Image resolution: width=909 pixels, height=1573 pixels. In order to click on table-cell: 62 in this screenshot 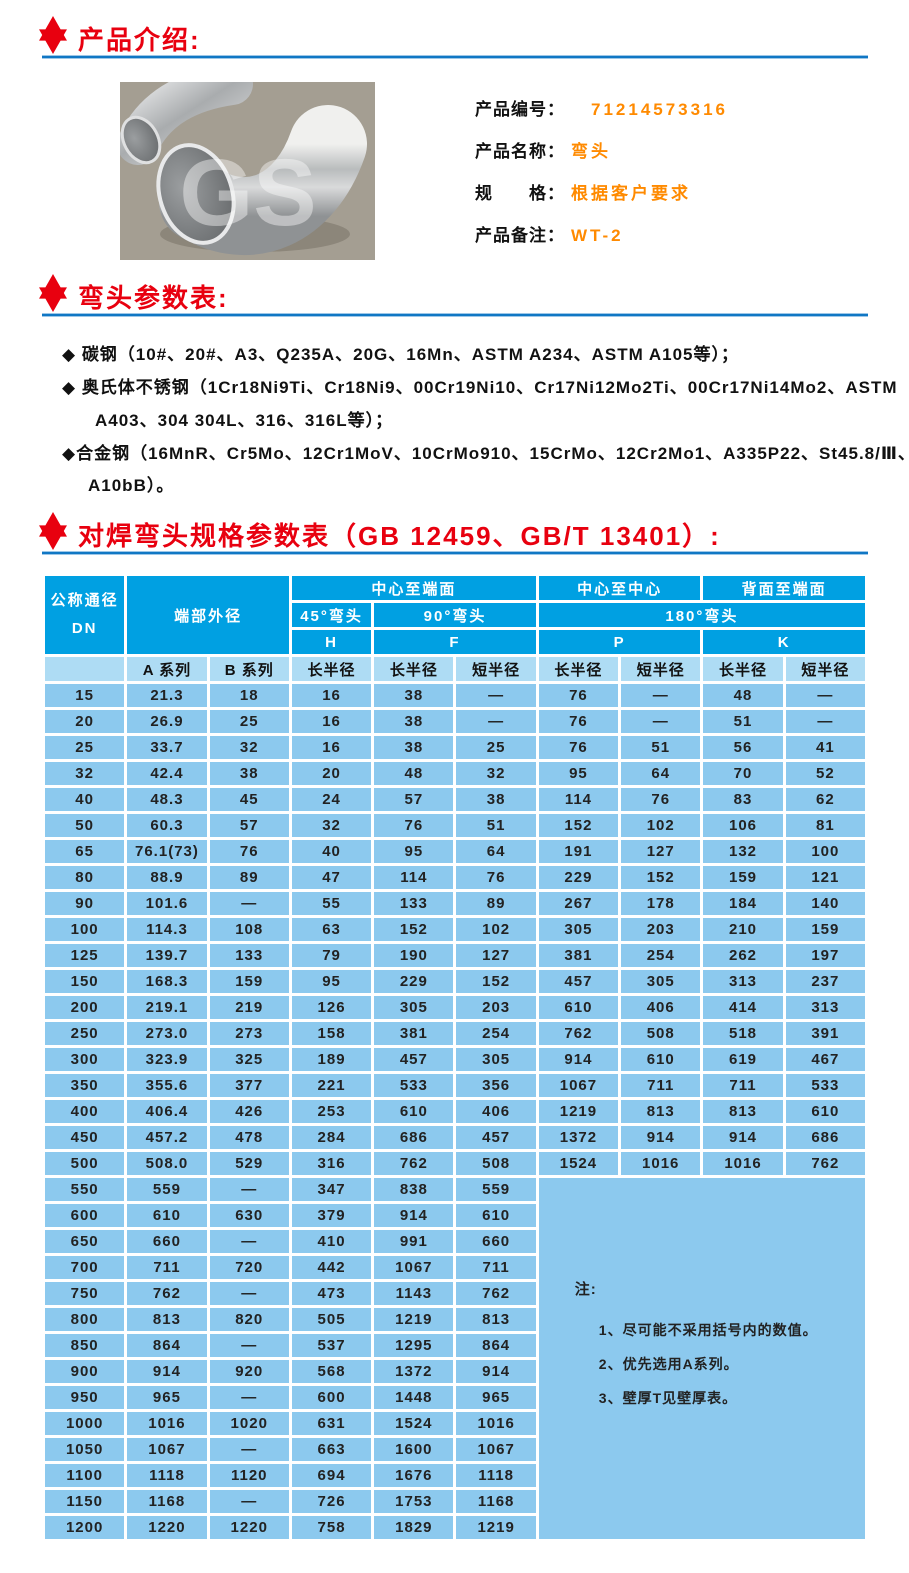, I will do `click(825, 799)`.